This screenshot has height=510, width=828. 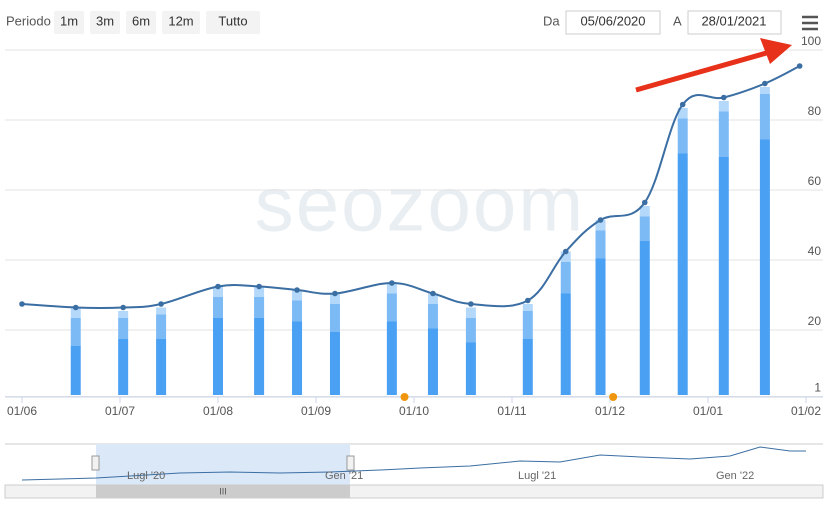 I want to click on period-button-label: Tutto, so click(x=232, y=20).